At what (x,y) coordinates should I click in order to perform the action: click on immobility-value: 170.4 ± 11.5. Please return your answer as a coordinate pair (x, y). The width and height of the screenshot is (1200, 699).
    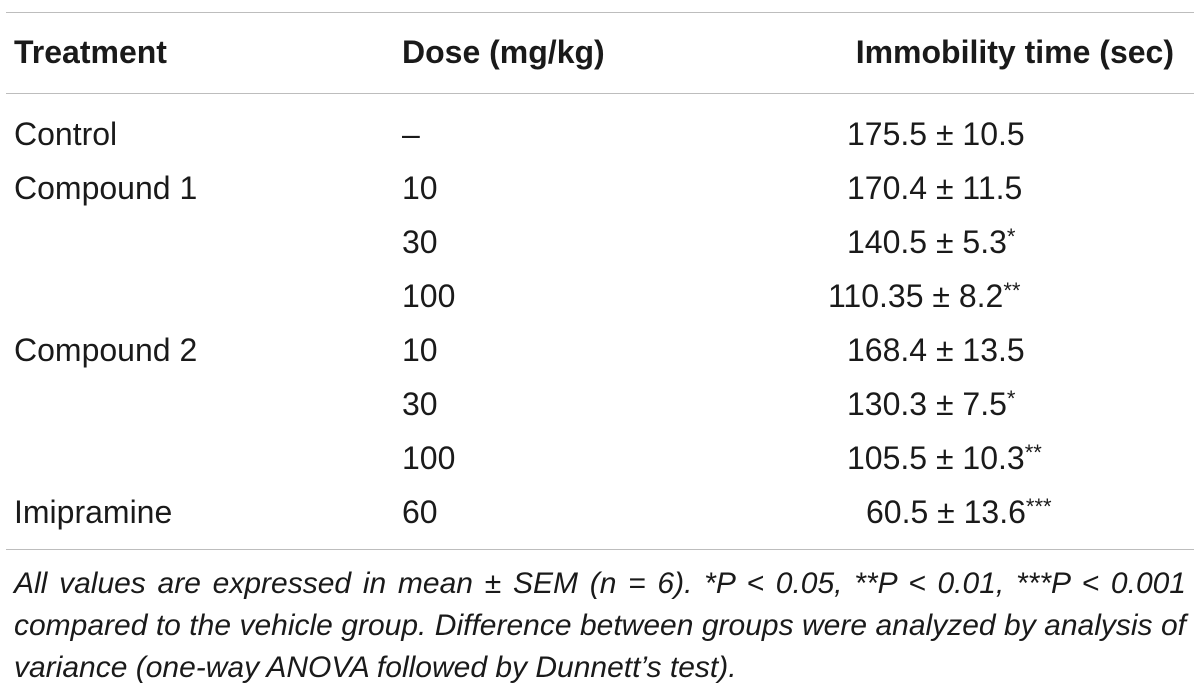
    Looking at the image, I should click on (935, 188).